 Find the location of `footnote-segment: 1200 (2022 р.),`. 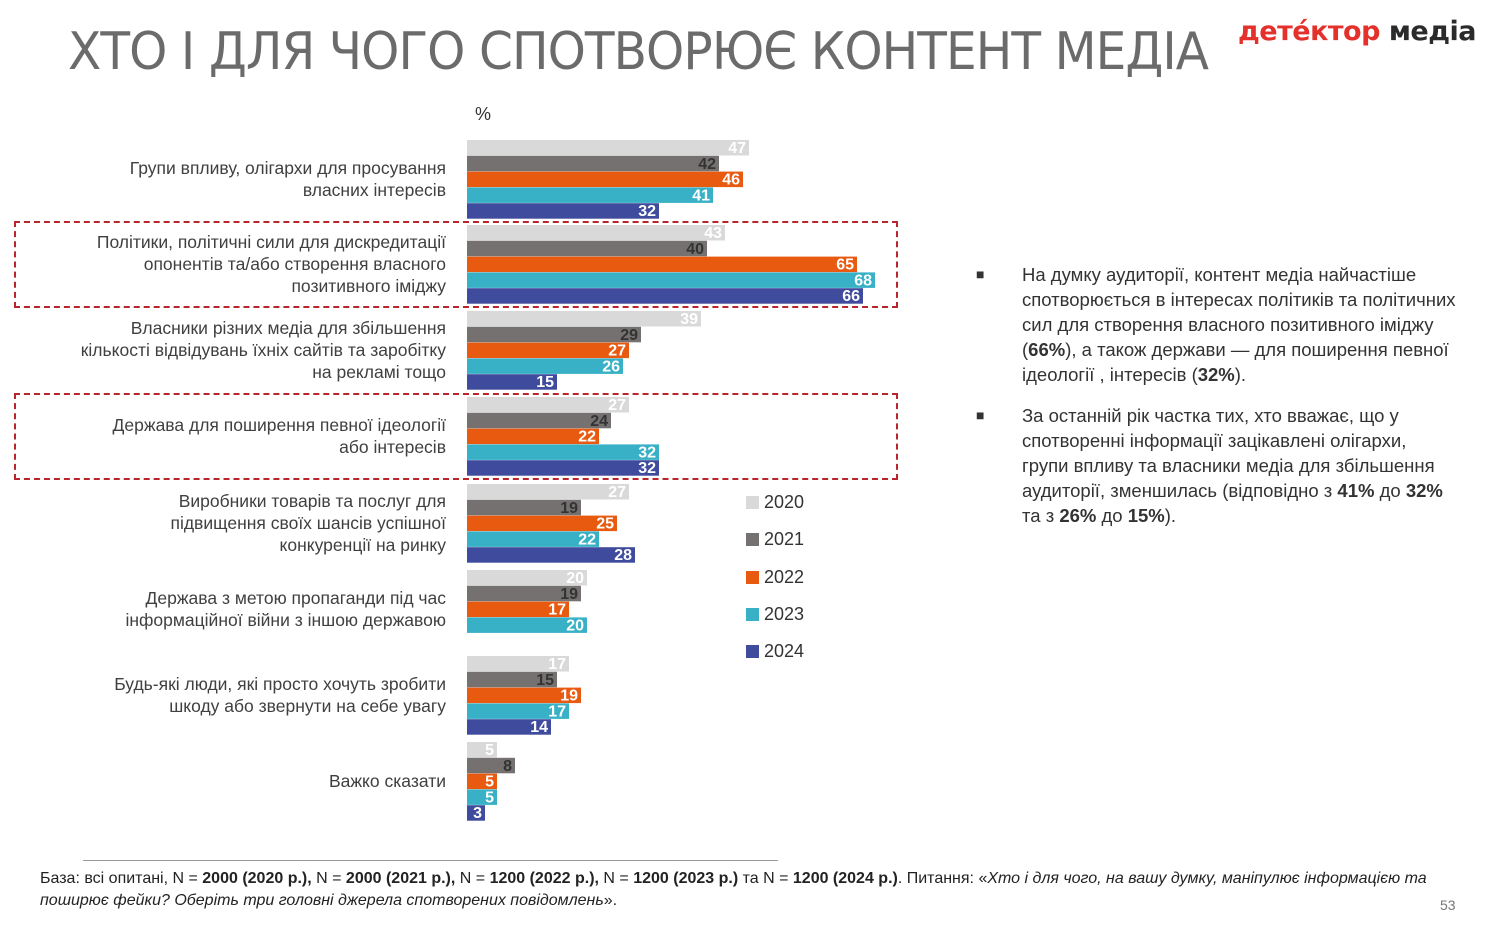

footnote-segment: 1200 (2022 р.), is located at coordinates (544, 878).